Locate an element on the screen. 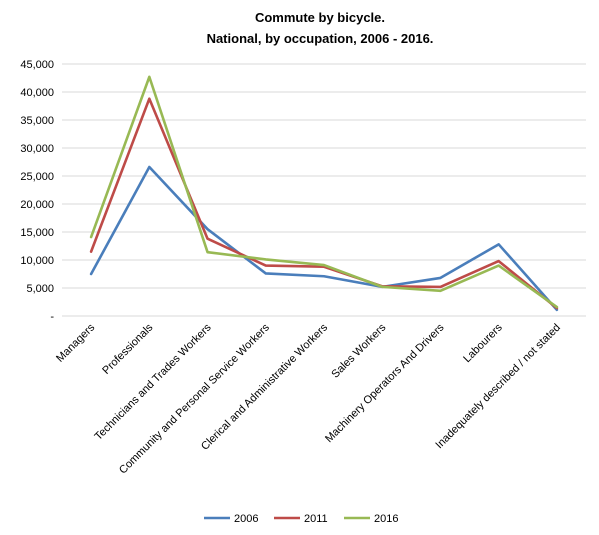  y-tick-label: 30,000 is located at coordinates (37, 149).